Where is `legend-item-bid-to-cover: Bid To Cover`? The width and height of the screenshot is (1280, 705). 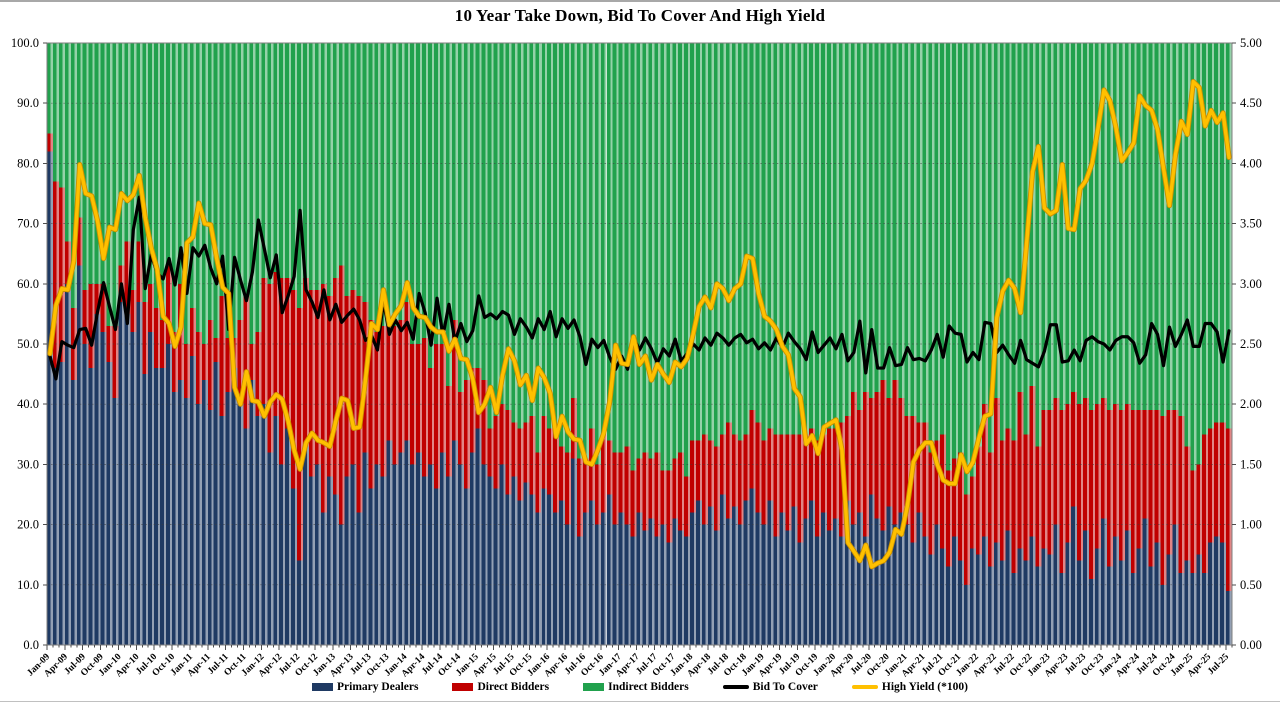 legend-item-bid-to-cover: Bid To Cover is located at coordinates (770, 687).